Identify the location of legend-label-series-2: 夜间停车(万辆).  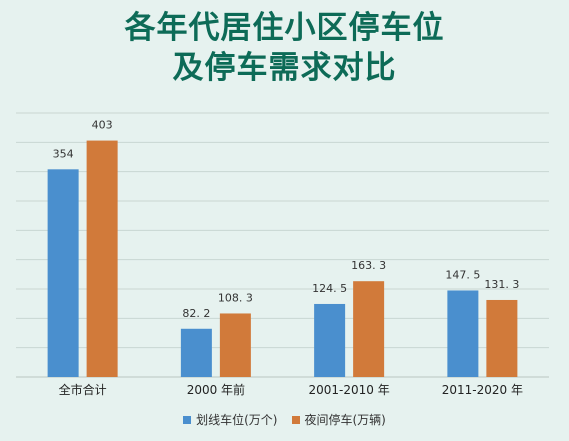
(345, 420).